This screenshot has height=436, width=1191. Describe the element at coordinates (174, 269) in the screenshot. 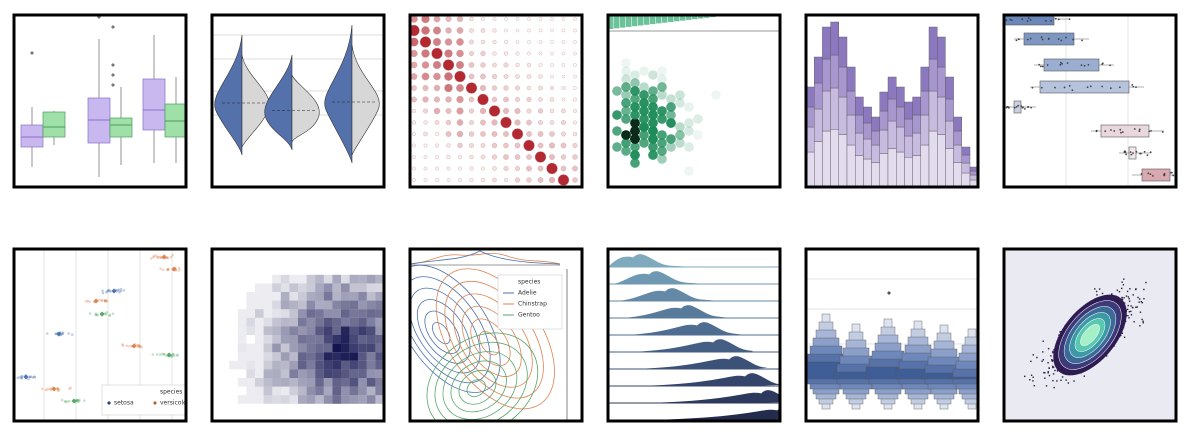

I see `mean-marker` at that location.